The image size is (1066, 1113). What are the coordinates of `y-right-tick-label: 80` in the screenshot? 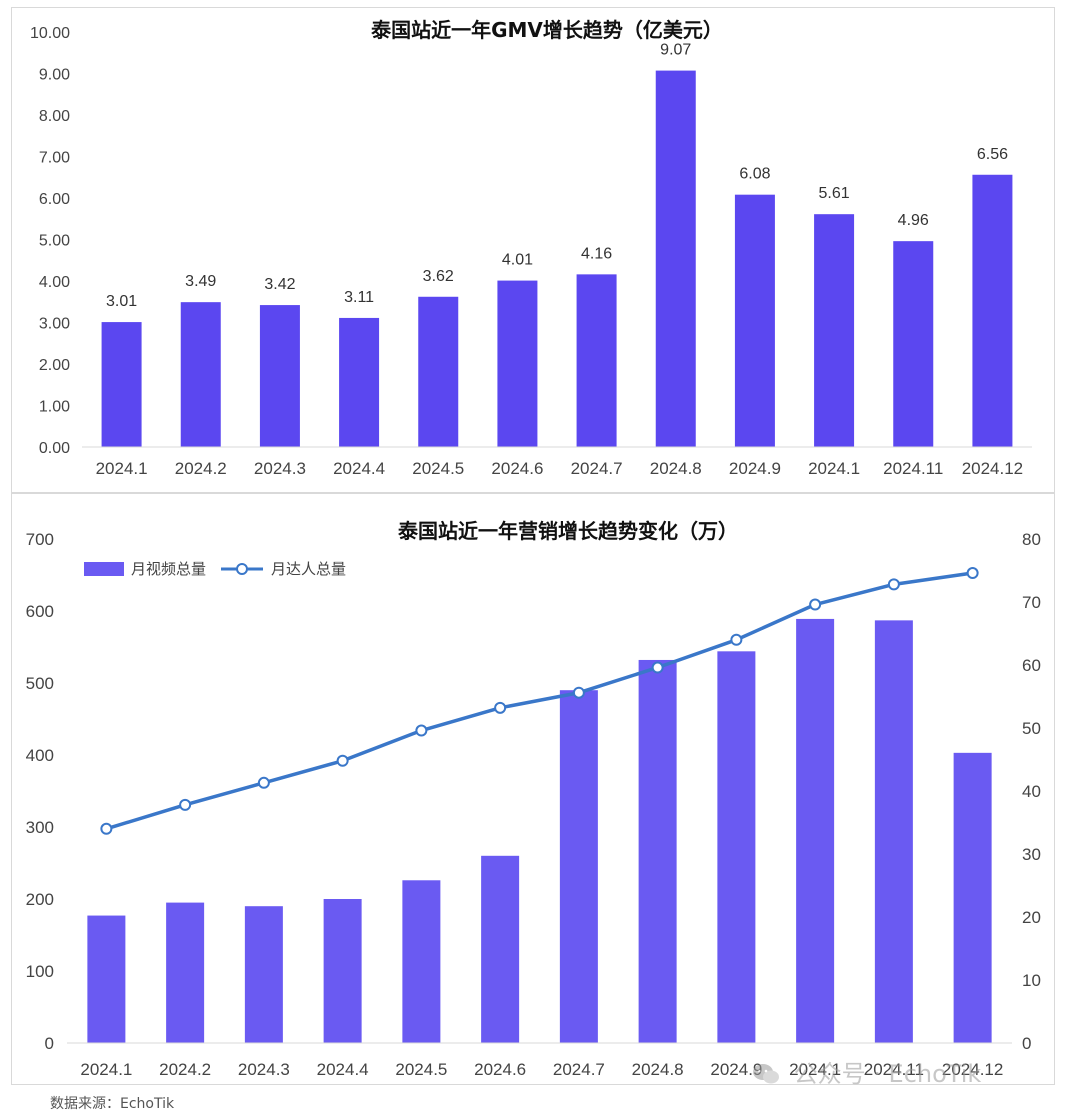 It's located at (1031, 539).